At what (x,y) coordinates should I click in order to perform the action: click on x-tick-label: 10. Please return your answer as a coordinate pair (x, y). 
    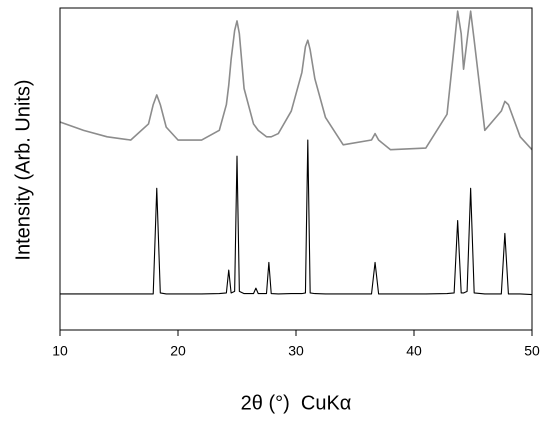
    Looking at the image, I should click on (60, 351).